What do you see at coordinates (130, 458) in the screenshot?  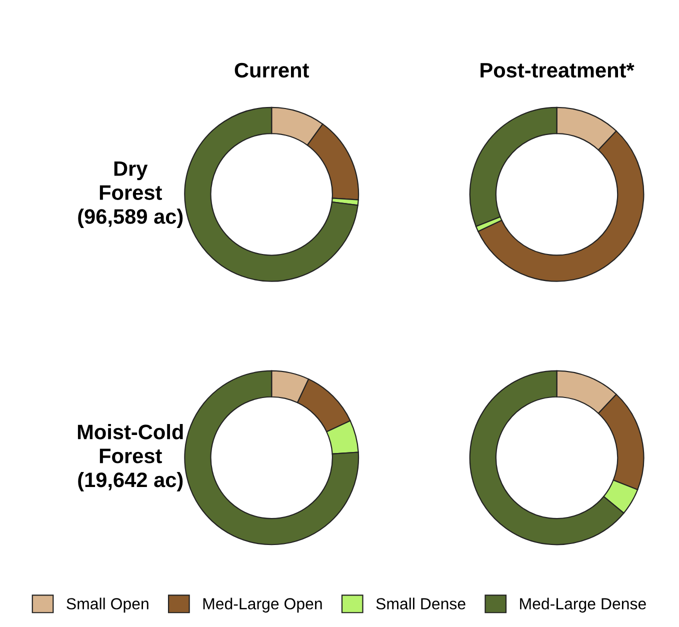 I see `text: Moist-Cold Forest (19,642 ac)` at bounding box center [130, 458].